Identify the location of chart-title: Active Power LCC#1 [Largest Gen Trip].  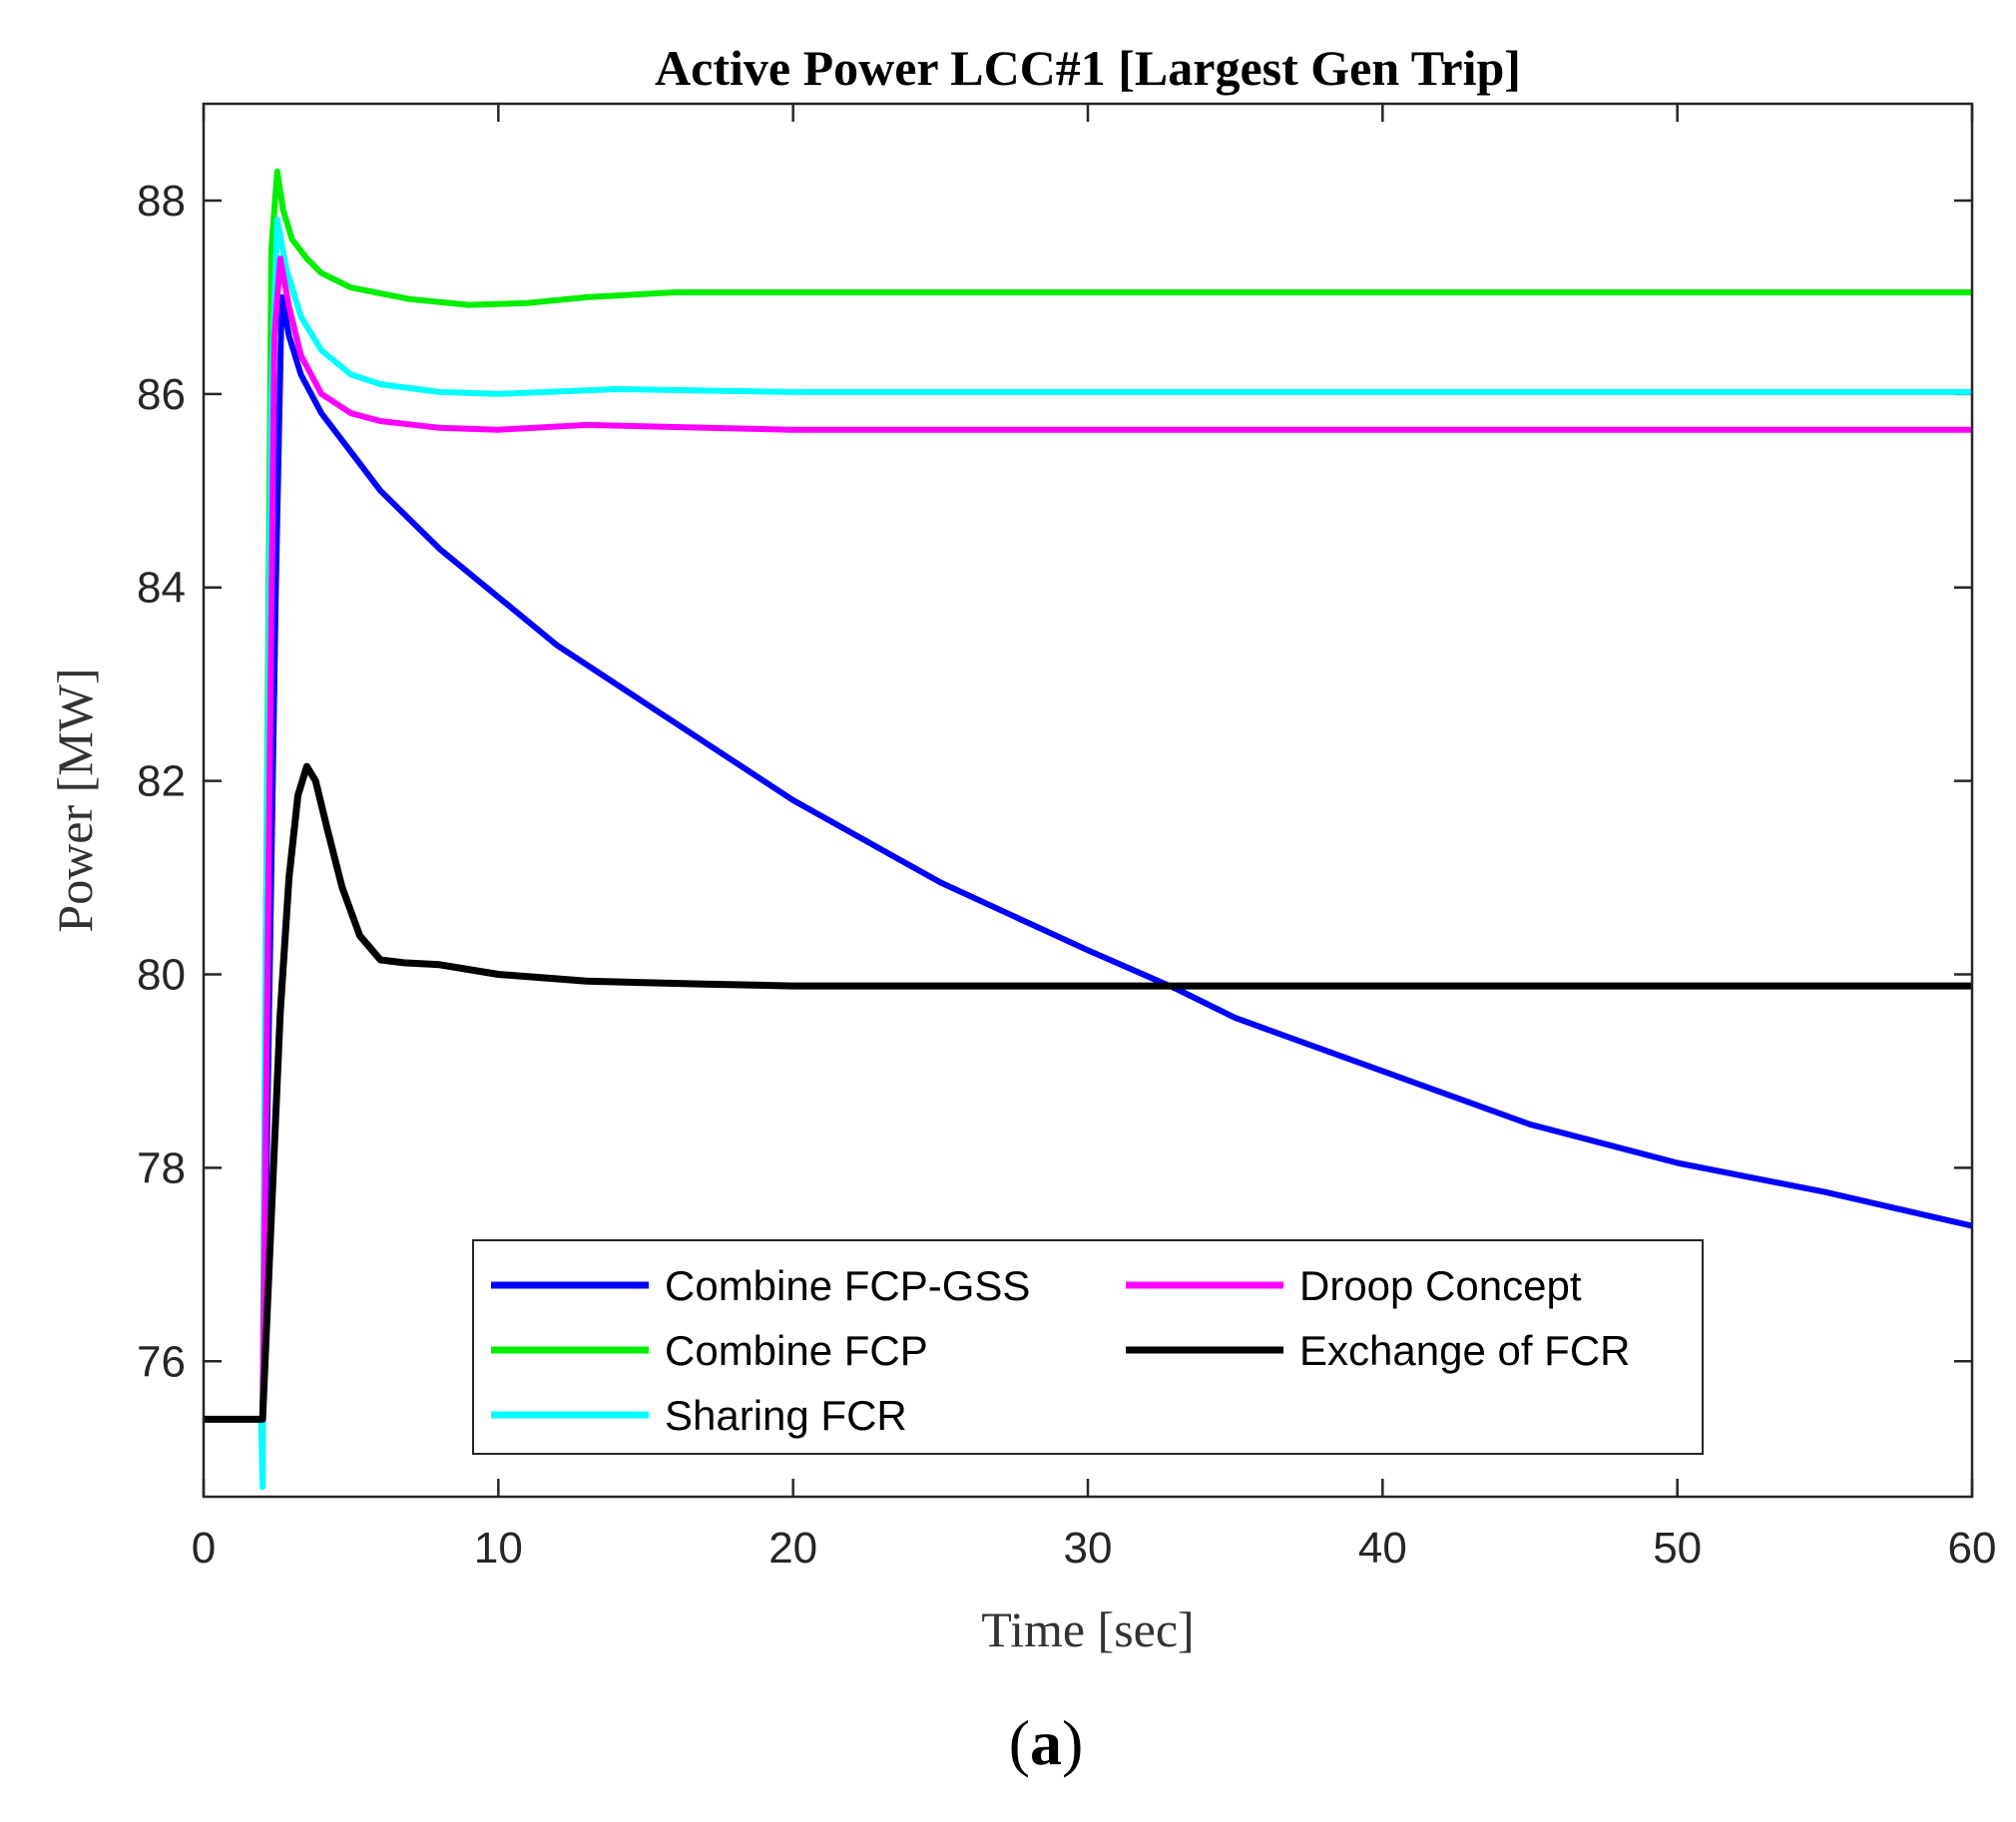
(1088, 68).